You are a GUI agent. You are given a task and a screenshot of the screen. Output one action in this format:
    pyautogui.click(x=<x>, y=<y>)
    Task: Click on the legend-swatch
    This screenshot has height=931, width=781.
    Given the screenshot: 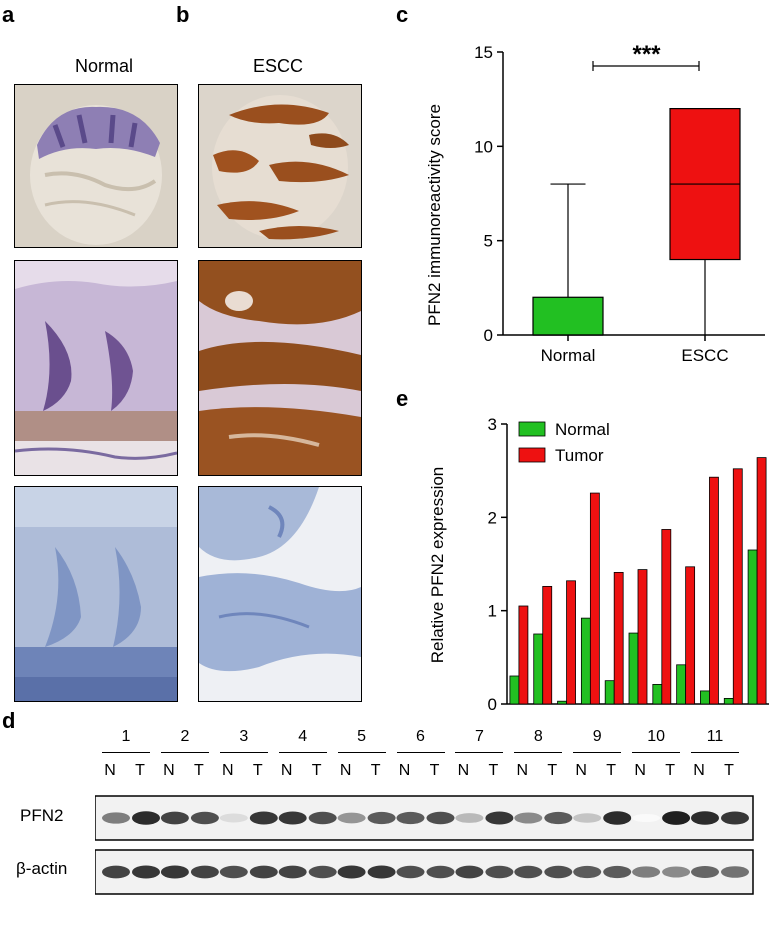 What is the action you would take?
    pyautogui.click(x=532, y=455)
    